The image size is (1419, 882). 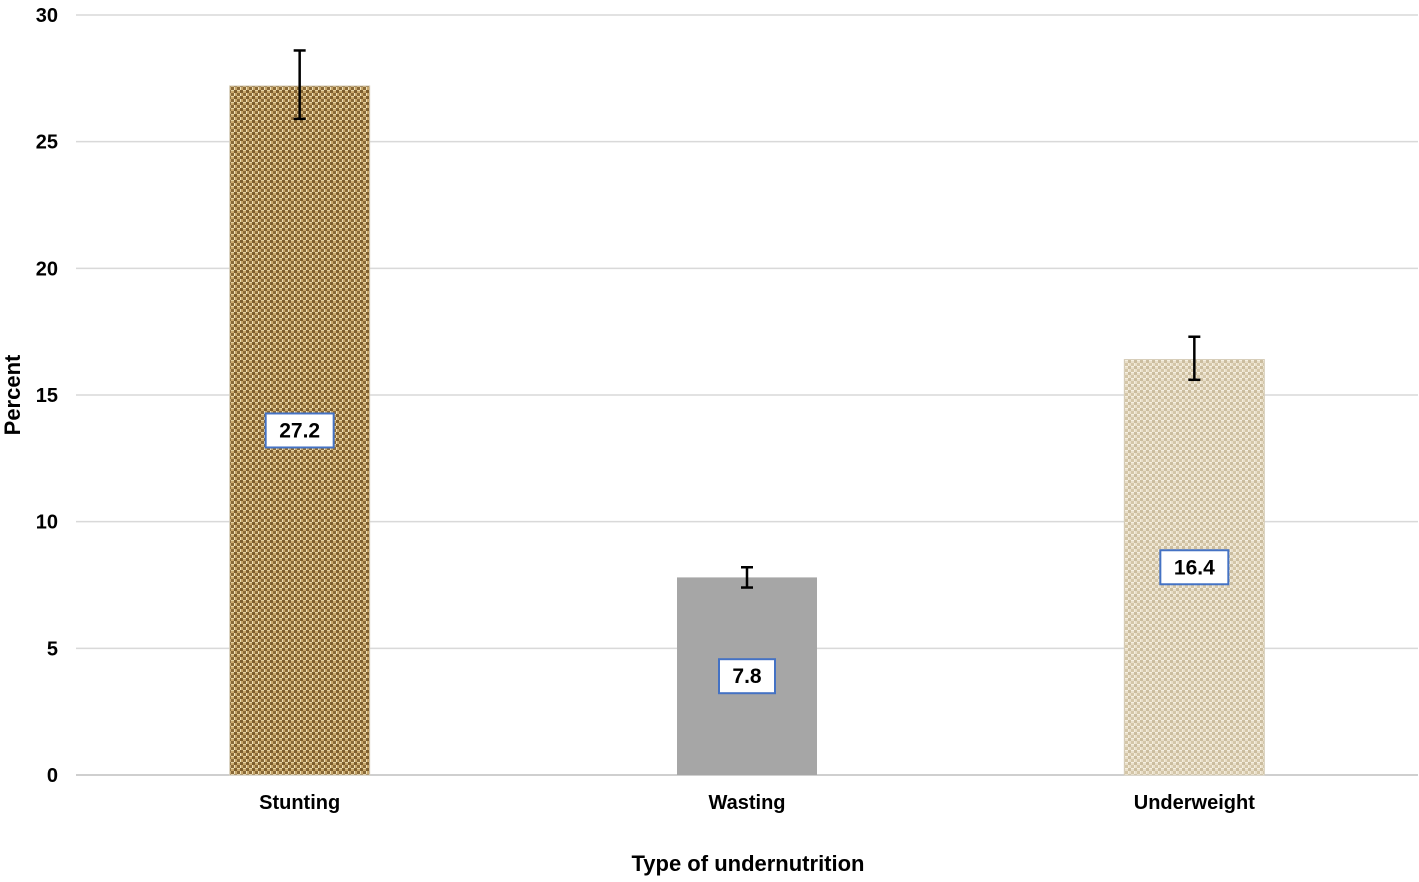 I want to click on y-tick-label: 25, so click(x=47, y=143).